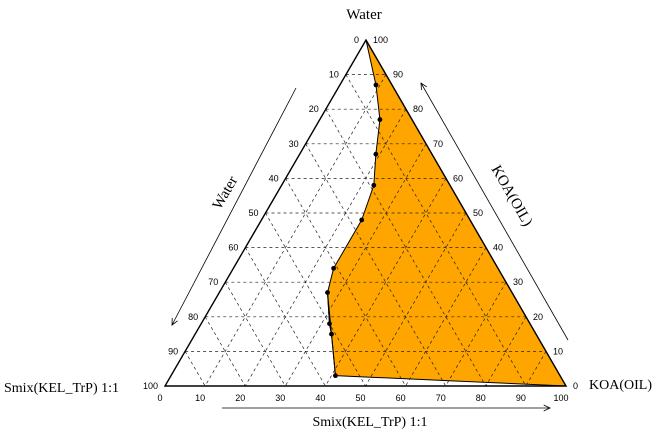 The height and width of the screenshot is (438, 670). Describe the element at coordinates (354, 230) in the screenshot. I see `boundary-points` at that location.